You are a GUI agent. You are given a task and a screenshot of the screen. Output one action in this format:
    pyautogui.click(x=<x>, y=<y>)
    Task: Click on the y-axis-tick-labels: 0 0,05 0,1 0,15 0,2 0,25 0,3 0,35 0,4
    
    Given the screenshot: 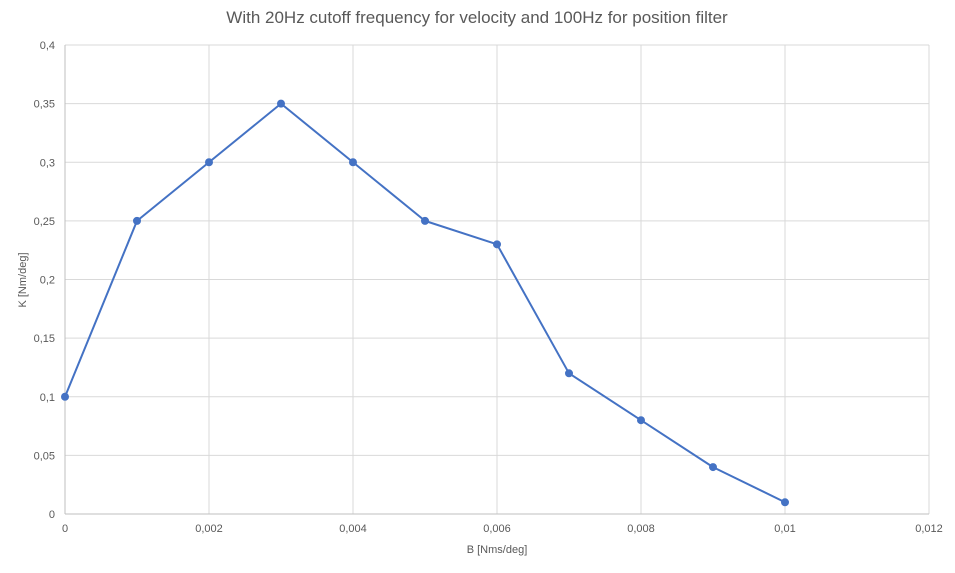 What is the action you would take?
    pyautogui.click(x=44, y=280)
    